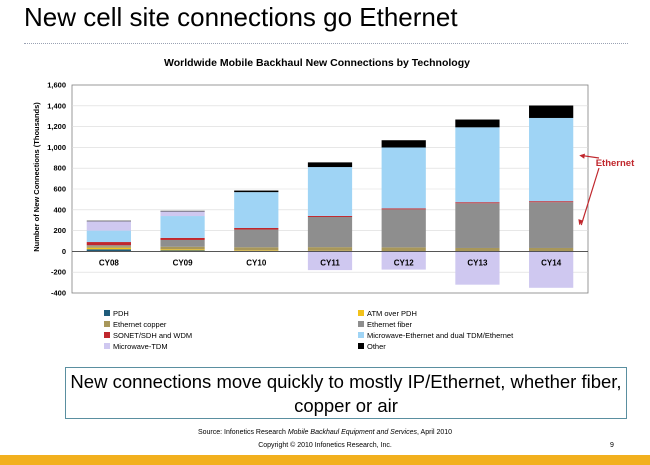  Describe the element at coordinates (352, 432) in the screenshot. I see `source-title: Mobile Backhaul Equipment and Services` at that location.